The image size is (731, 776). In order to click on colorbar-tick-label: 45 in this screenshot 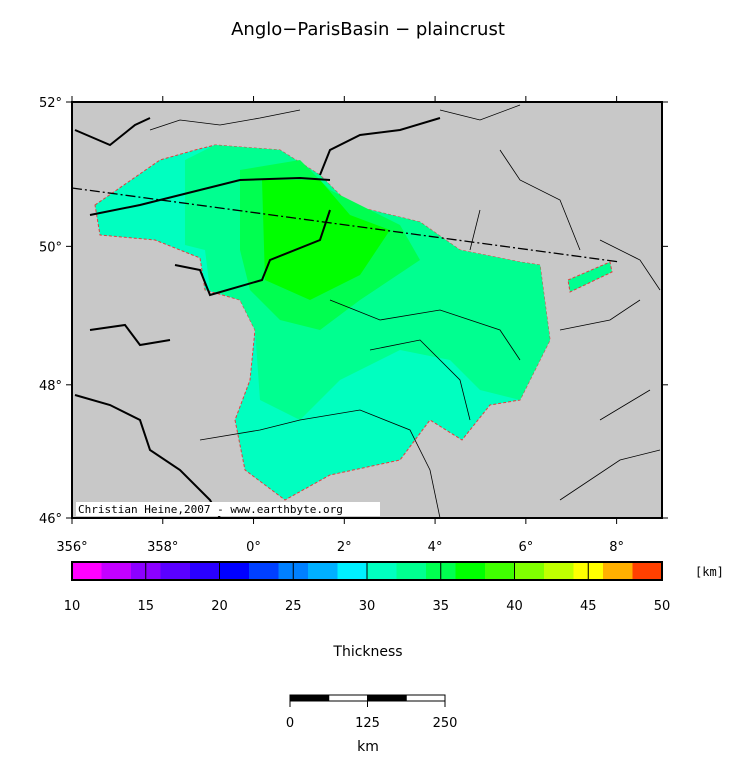, I will do `click(588, 606)`.